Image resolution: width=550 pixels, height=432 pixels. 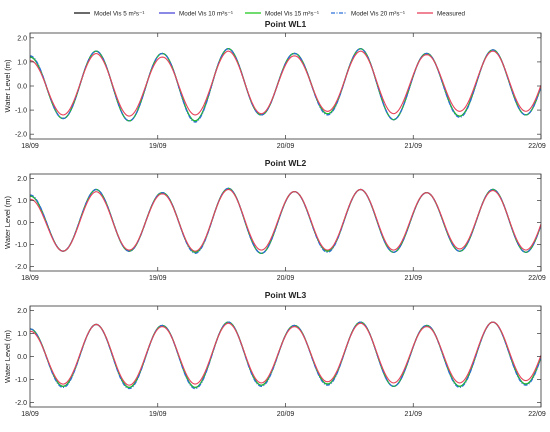 I want to click on legend-label: Model Vis 20 m²s⁻¹, so click(x=378, y=14).